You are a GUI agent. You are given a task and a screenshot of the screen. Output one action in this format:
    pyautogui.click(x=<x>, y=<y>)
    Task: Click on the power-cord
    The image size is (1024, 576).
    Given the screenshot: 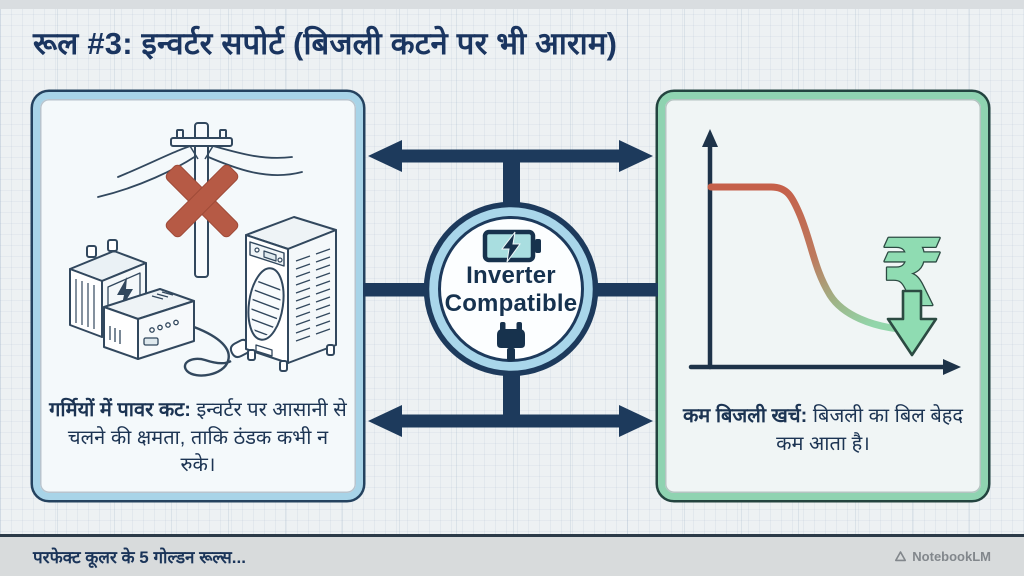 What is the action you would take?
    pyautogui.click(x=207, y=351)
    